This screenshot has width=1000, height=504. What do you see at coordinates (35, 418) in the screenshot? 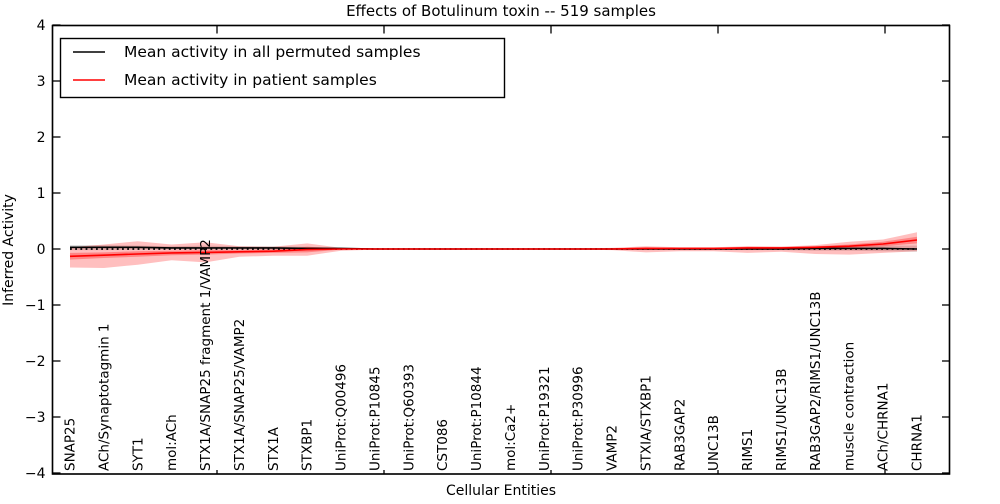
I see `y-tick-label: −3` at bounding box center [35, 418].